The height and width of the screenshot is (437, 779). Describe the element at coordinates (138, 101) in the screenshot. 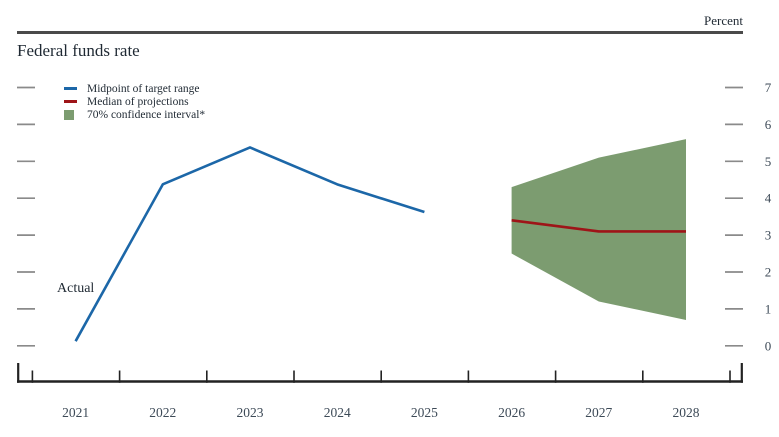

I see `legend-label: Median of projections` at that location.